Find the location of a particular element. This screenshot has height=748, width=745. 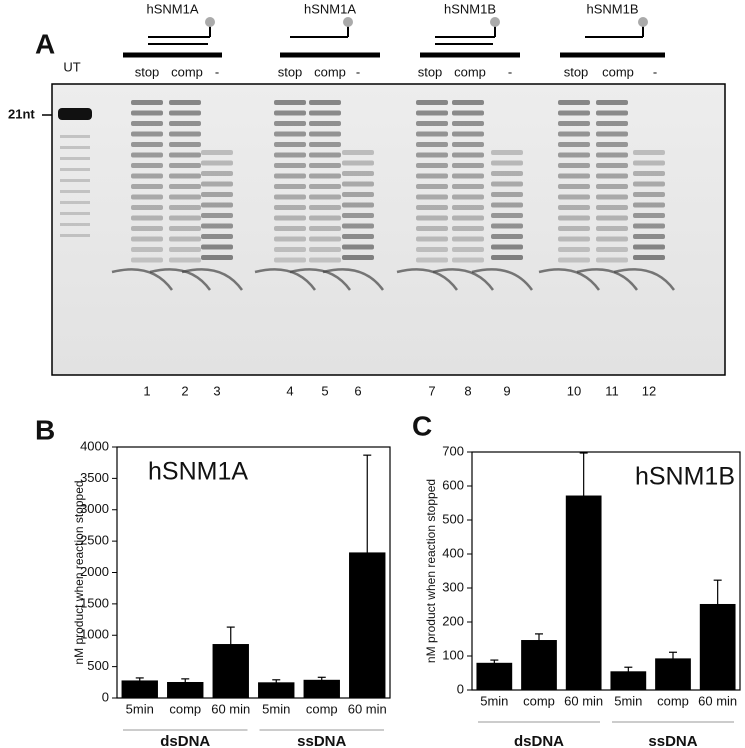

y-tick-label: 1000 is located at coordinates (94, 634).